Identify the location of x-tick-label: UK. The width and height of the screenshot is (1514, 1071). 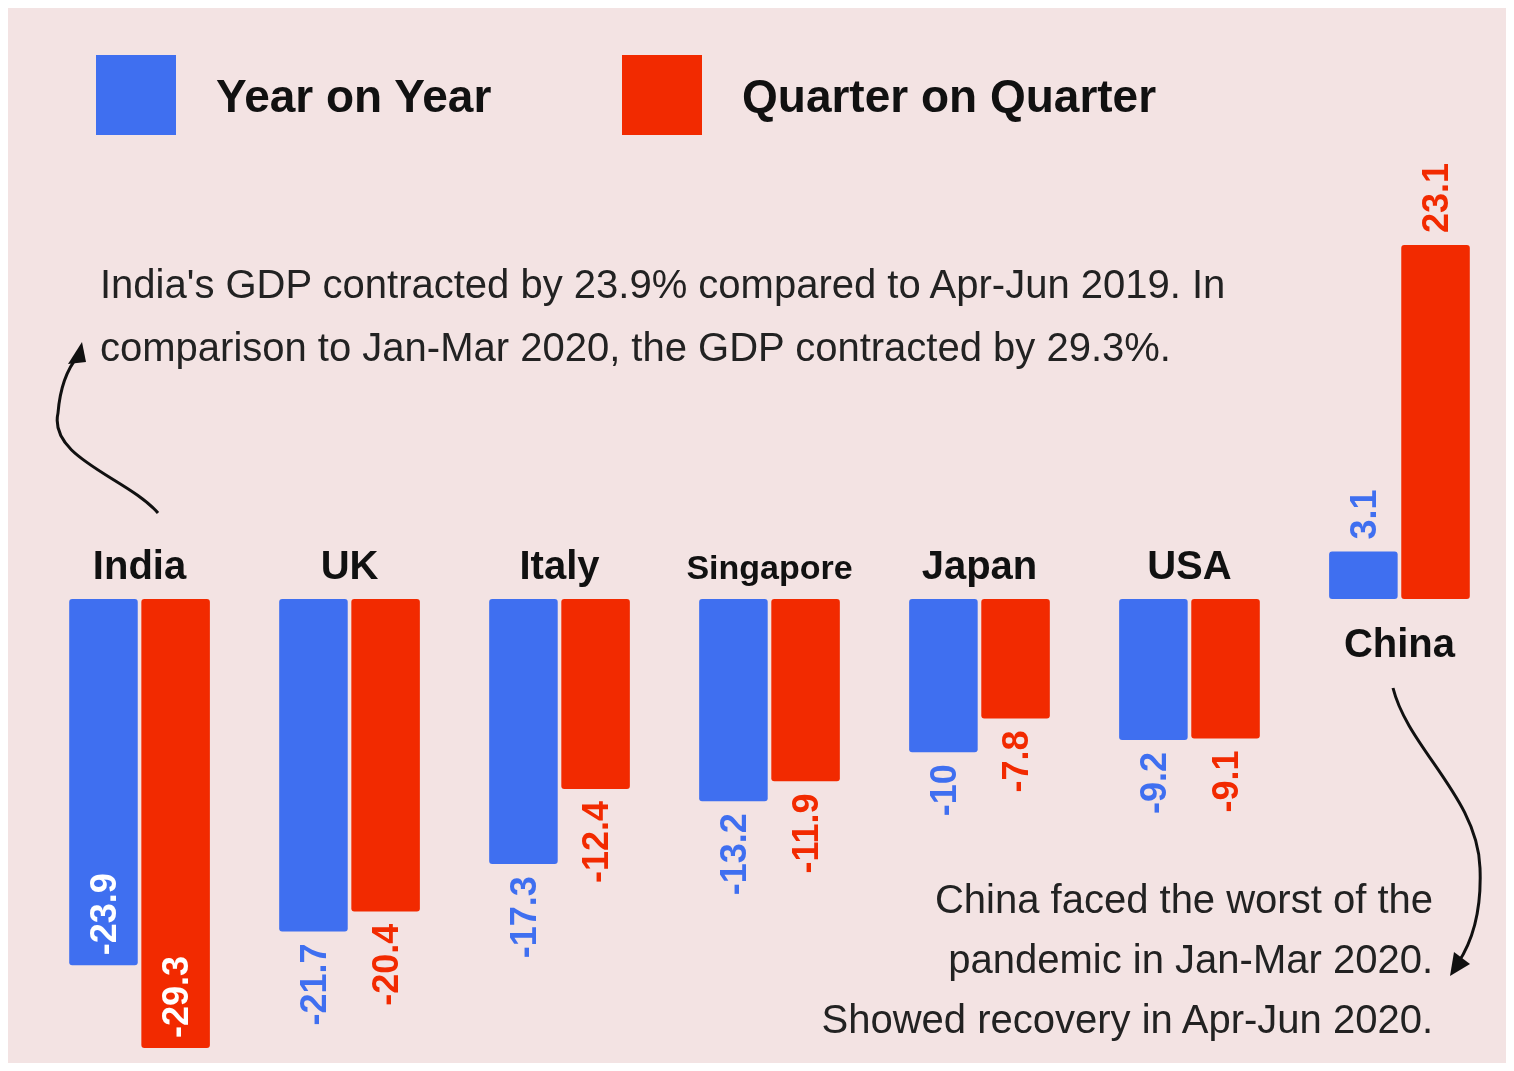
(349, 564).